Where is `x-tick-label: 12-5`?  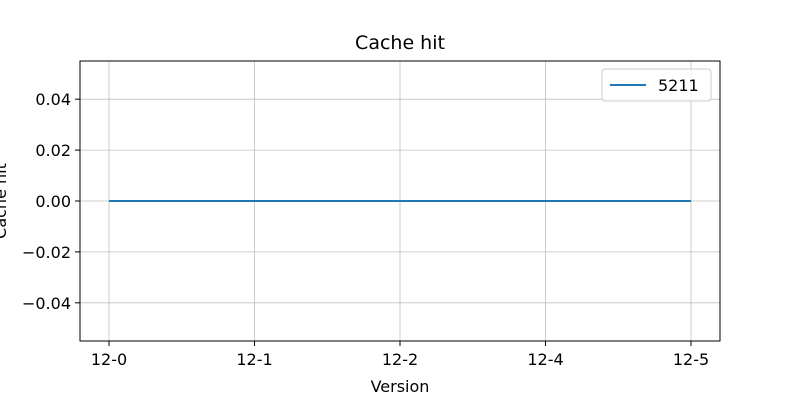 x-tick-label: 12-5 is located at coordinates (691, 359).